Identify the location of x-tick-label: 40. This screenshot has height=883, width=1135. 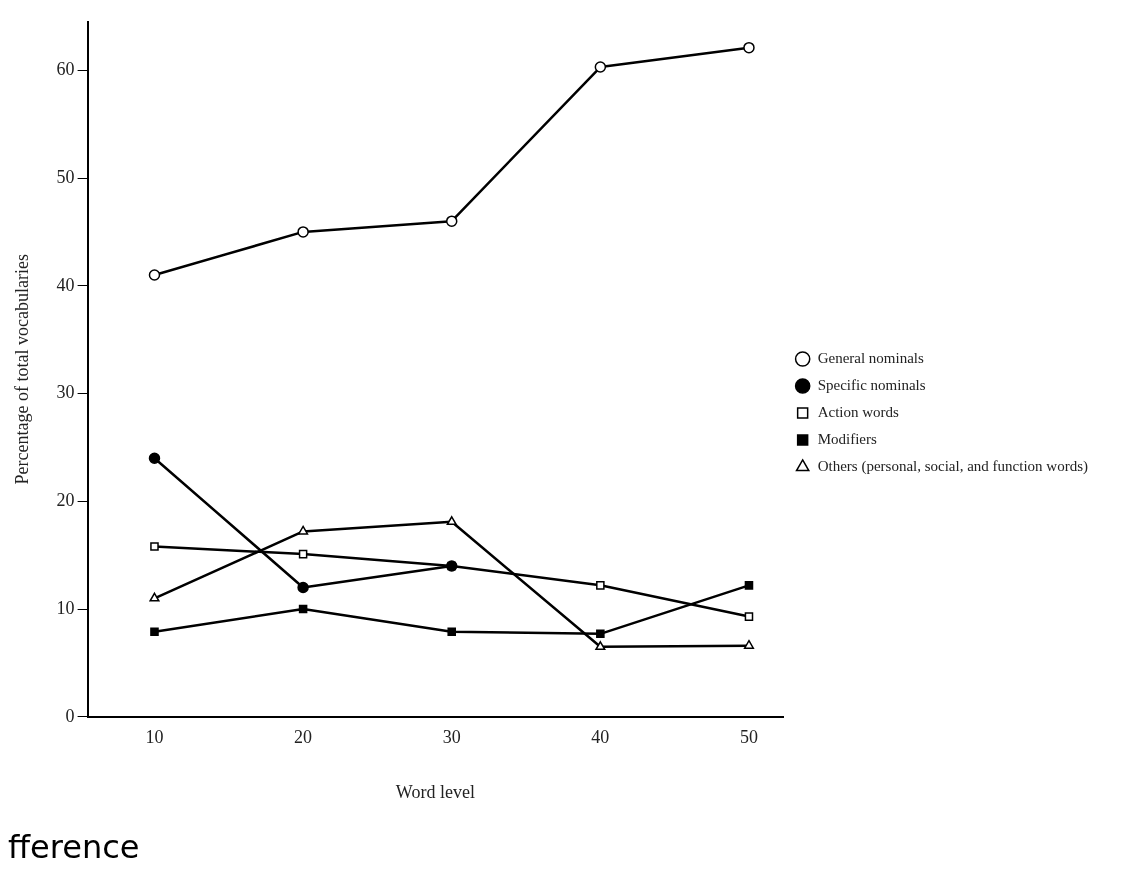
(600, 737).